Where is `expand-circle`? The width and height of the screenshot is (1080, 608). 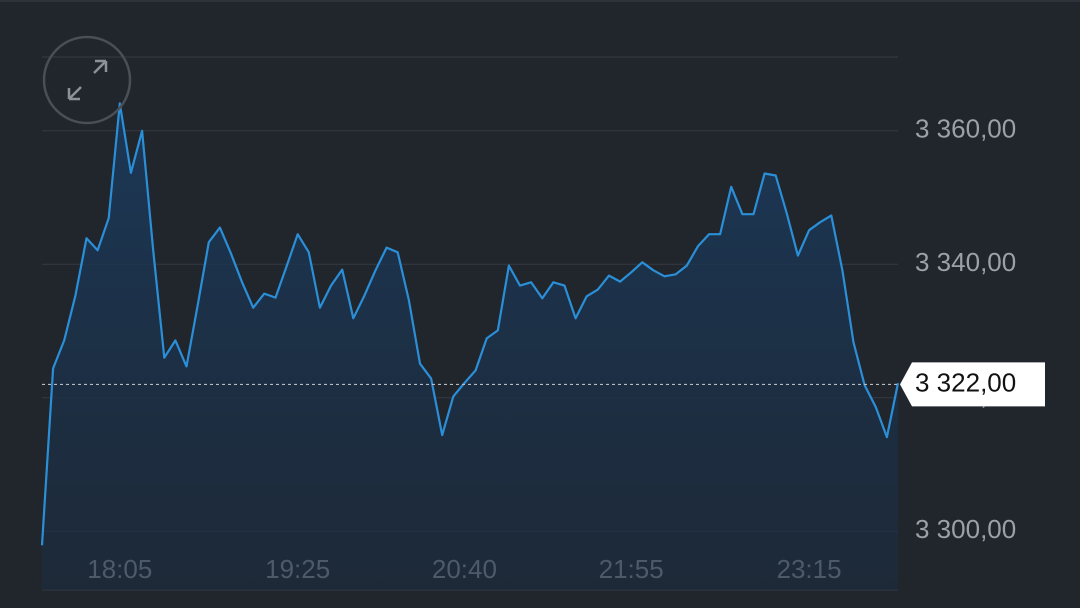
expand-circle is located at coordinates (87, 80).